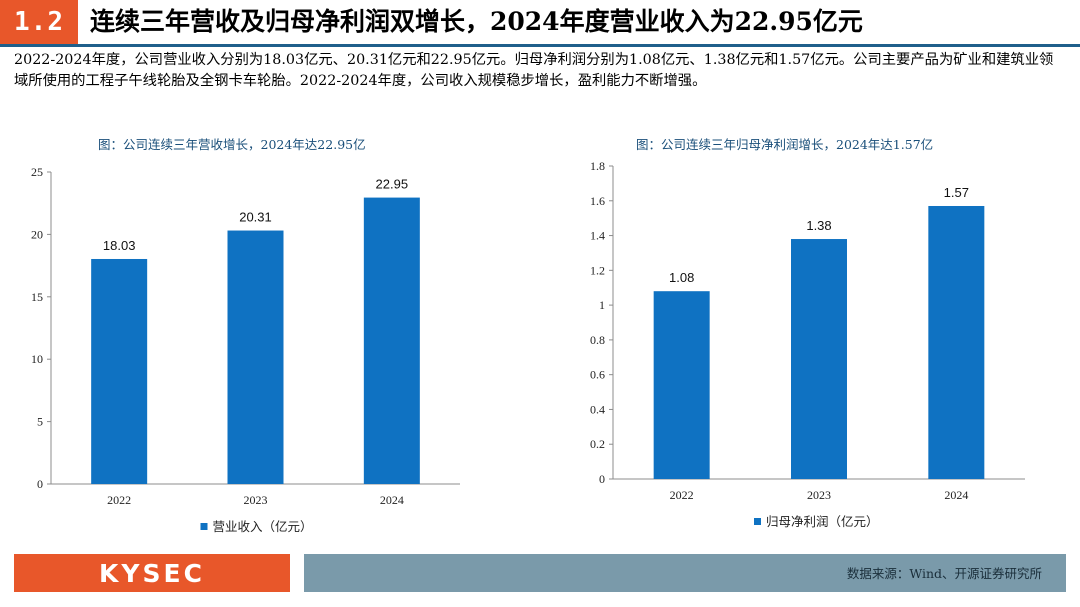  What do you see at coordinates (392, 184) in the screenshot?
I see `bar-value-label: 22.95` at bounding box center [392, 184].